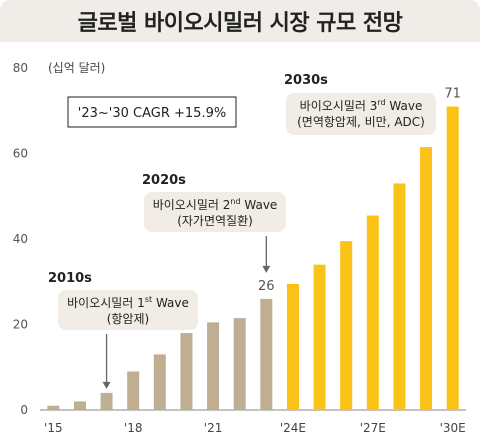 This screenshot has height=440, width=480. What do you see at coordinates (453, 428) in the screenshot?
I see `x-tick-label: '30E` at bounding box center [453, 428].